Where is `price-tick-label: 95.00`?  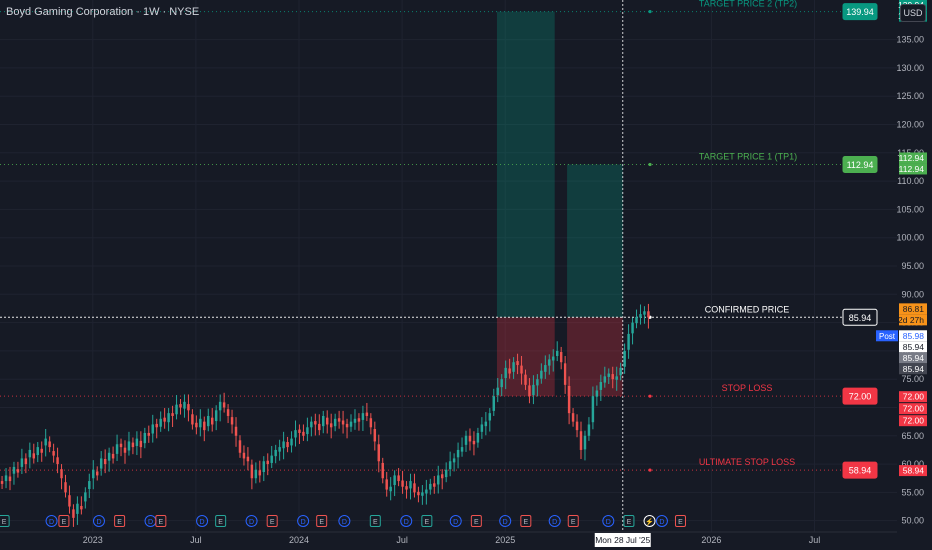 price-tick-label: 95.00 is located at coordinates (912, 266).